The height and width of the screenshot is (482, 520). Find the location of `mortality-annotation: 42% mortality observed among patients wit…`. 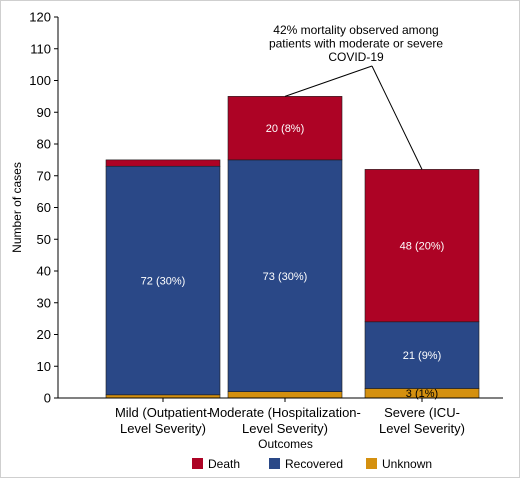

mortality-annotation: 42% mortality observed among patients wit… is located at coordinates (356, 96).